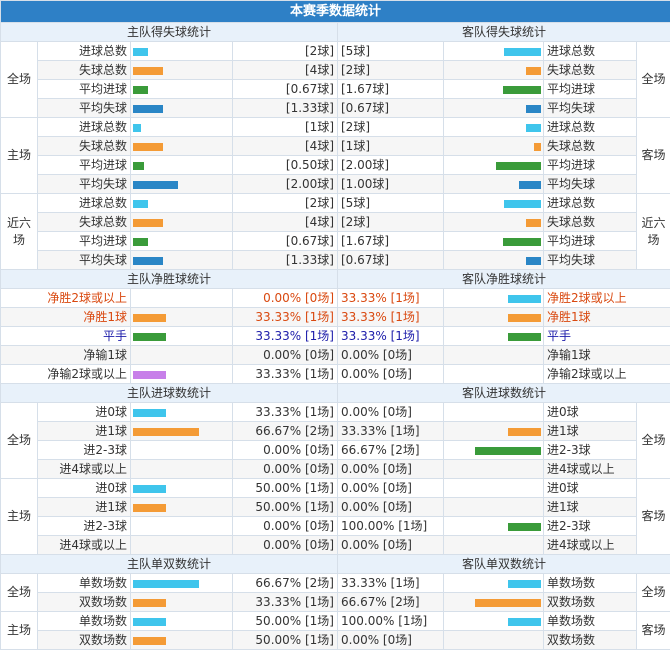 Image resolution: width=670 pixels, height=652 pixels. What do you see at coordinates (590, 640) in the screenshot?
I see `row-label: 双数场数` at bounding box center [590, 640].